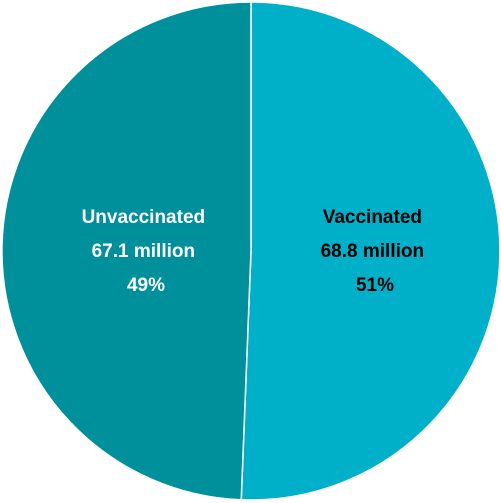 The image size is (501, 503). Describe the element at coordinates (144, 217) in the screenshot. I see `unvaccinated-name-label: Unvaccinated` at that location.